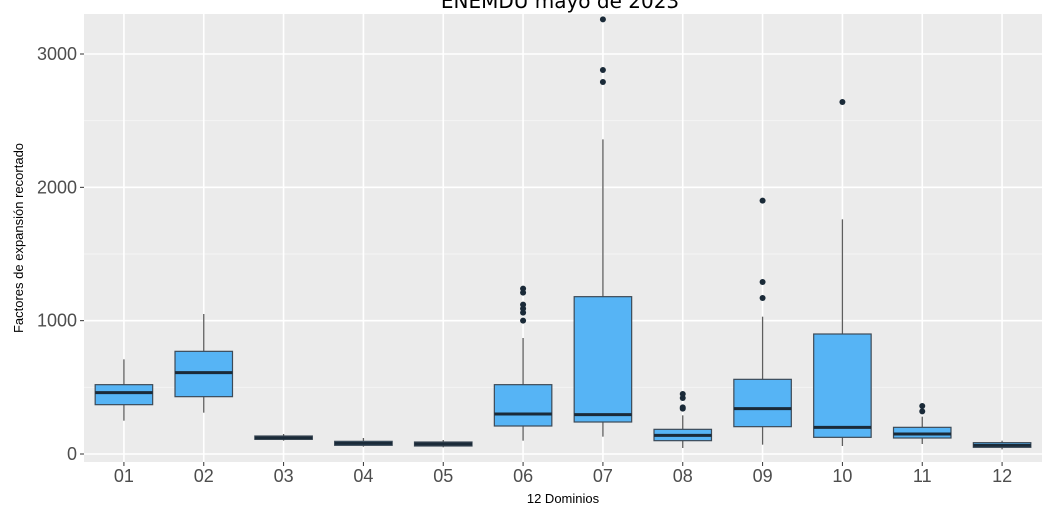 Image resolution: width=1056 pixels, height=507 pixels. What do you see at coordinates (57, 187) in the screenshot?
I see `y-tick-label: 2000` at bounding box center [57, 187].